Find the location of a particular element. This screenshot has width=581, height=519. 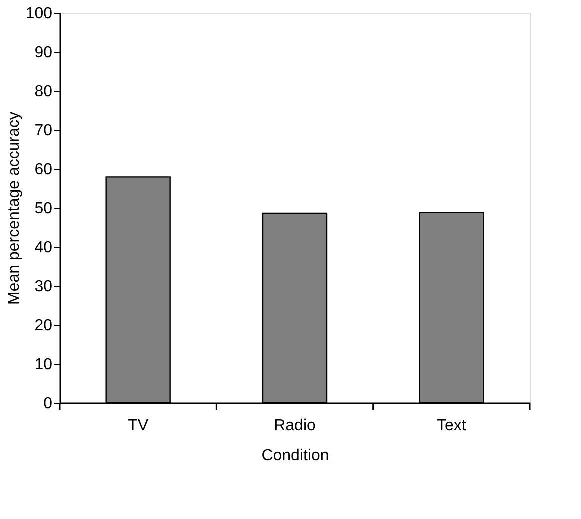

y-tick-label: 30 is located at coordinates (43, 287).